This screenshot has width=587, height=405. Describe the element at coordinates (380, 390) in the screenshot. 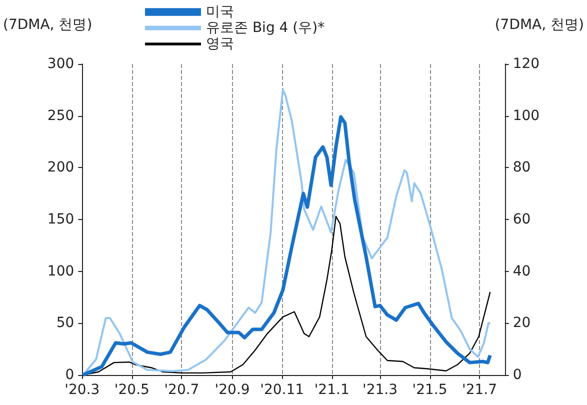

I see `x-tick-label: '21.3` at that location.